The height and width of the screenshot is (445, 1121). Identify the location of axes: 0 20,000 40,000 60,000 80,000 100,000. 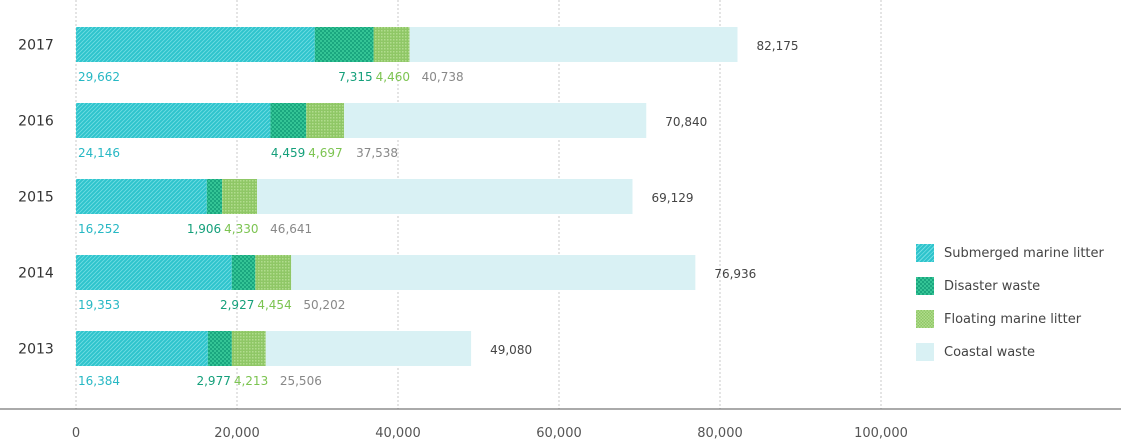
(560, 424).